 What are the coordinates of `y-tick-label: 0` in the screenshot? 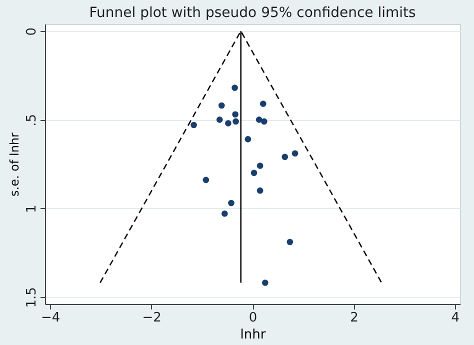 It's located at (32, 31).